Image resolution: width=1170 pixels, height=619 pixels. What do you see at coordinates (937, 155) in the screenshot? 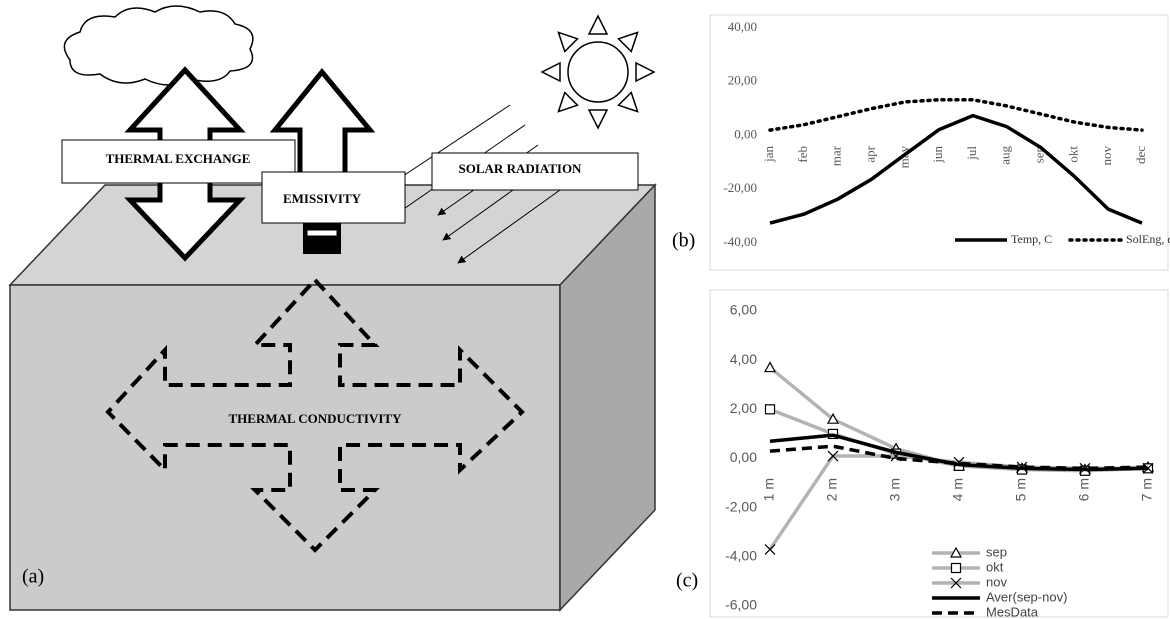
I see `x-tick-label: jun` at bounding box center [937, 155].